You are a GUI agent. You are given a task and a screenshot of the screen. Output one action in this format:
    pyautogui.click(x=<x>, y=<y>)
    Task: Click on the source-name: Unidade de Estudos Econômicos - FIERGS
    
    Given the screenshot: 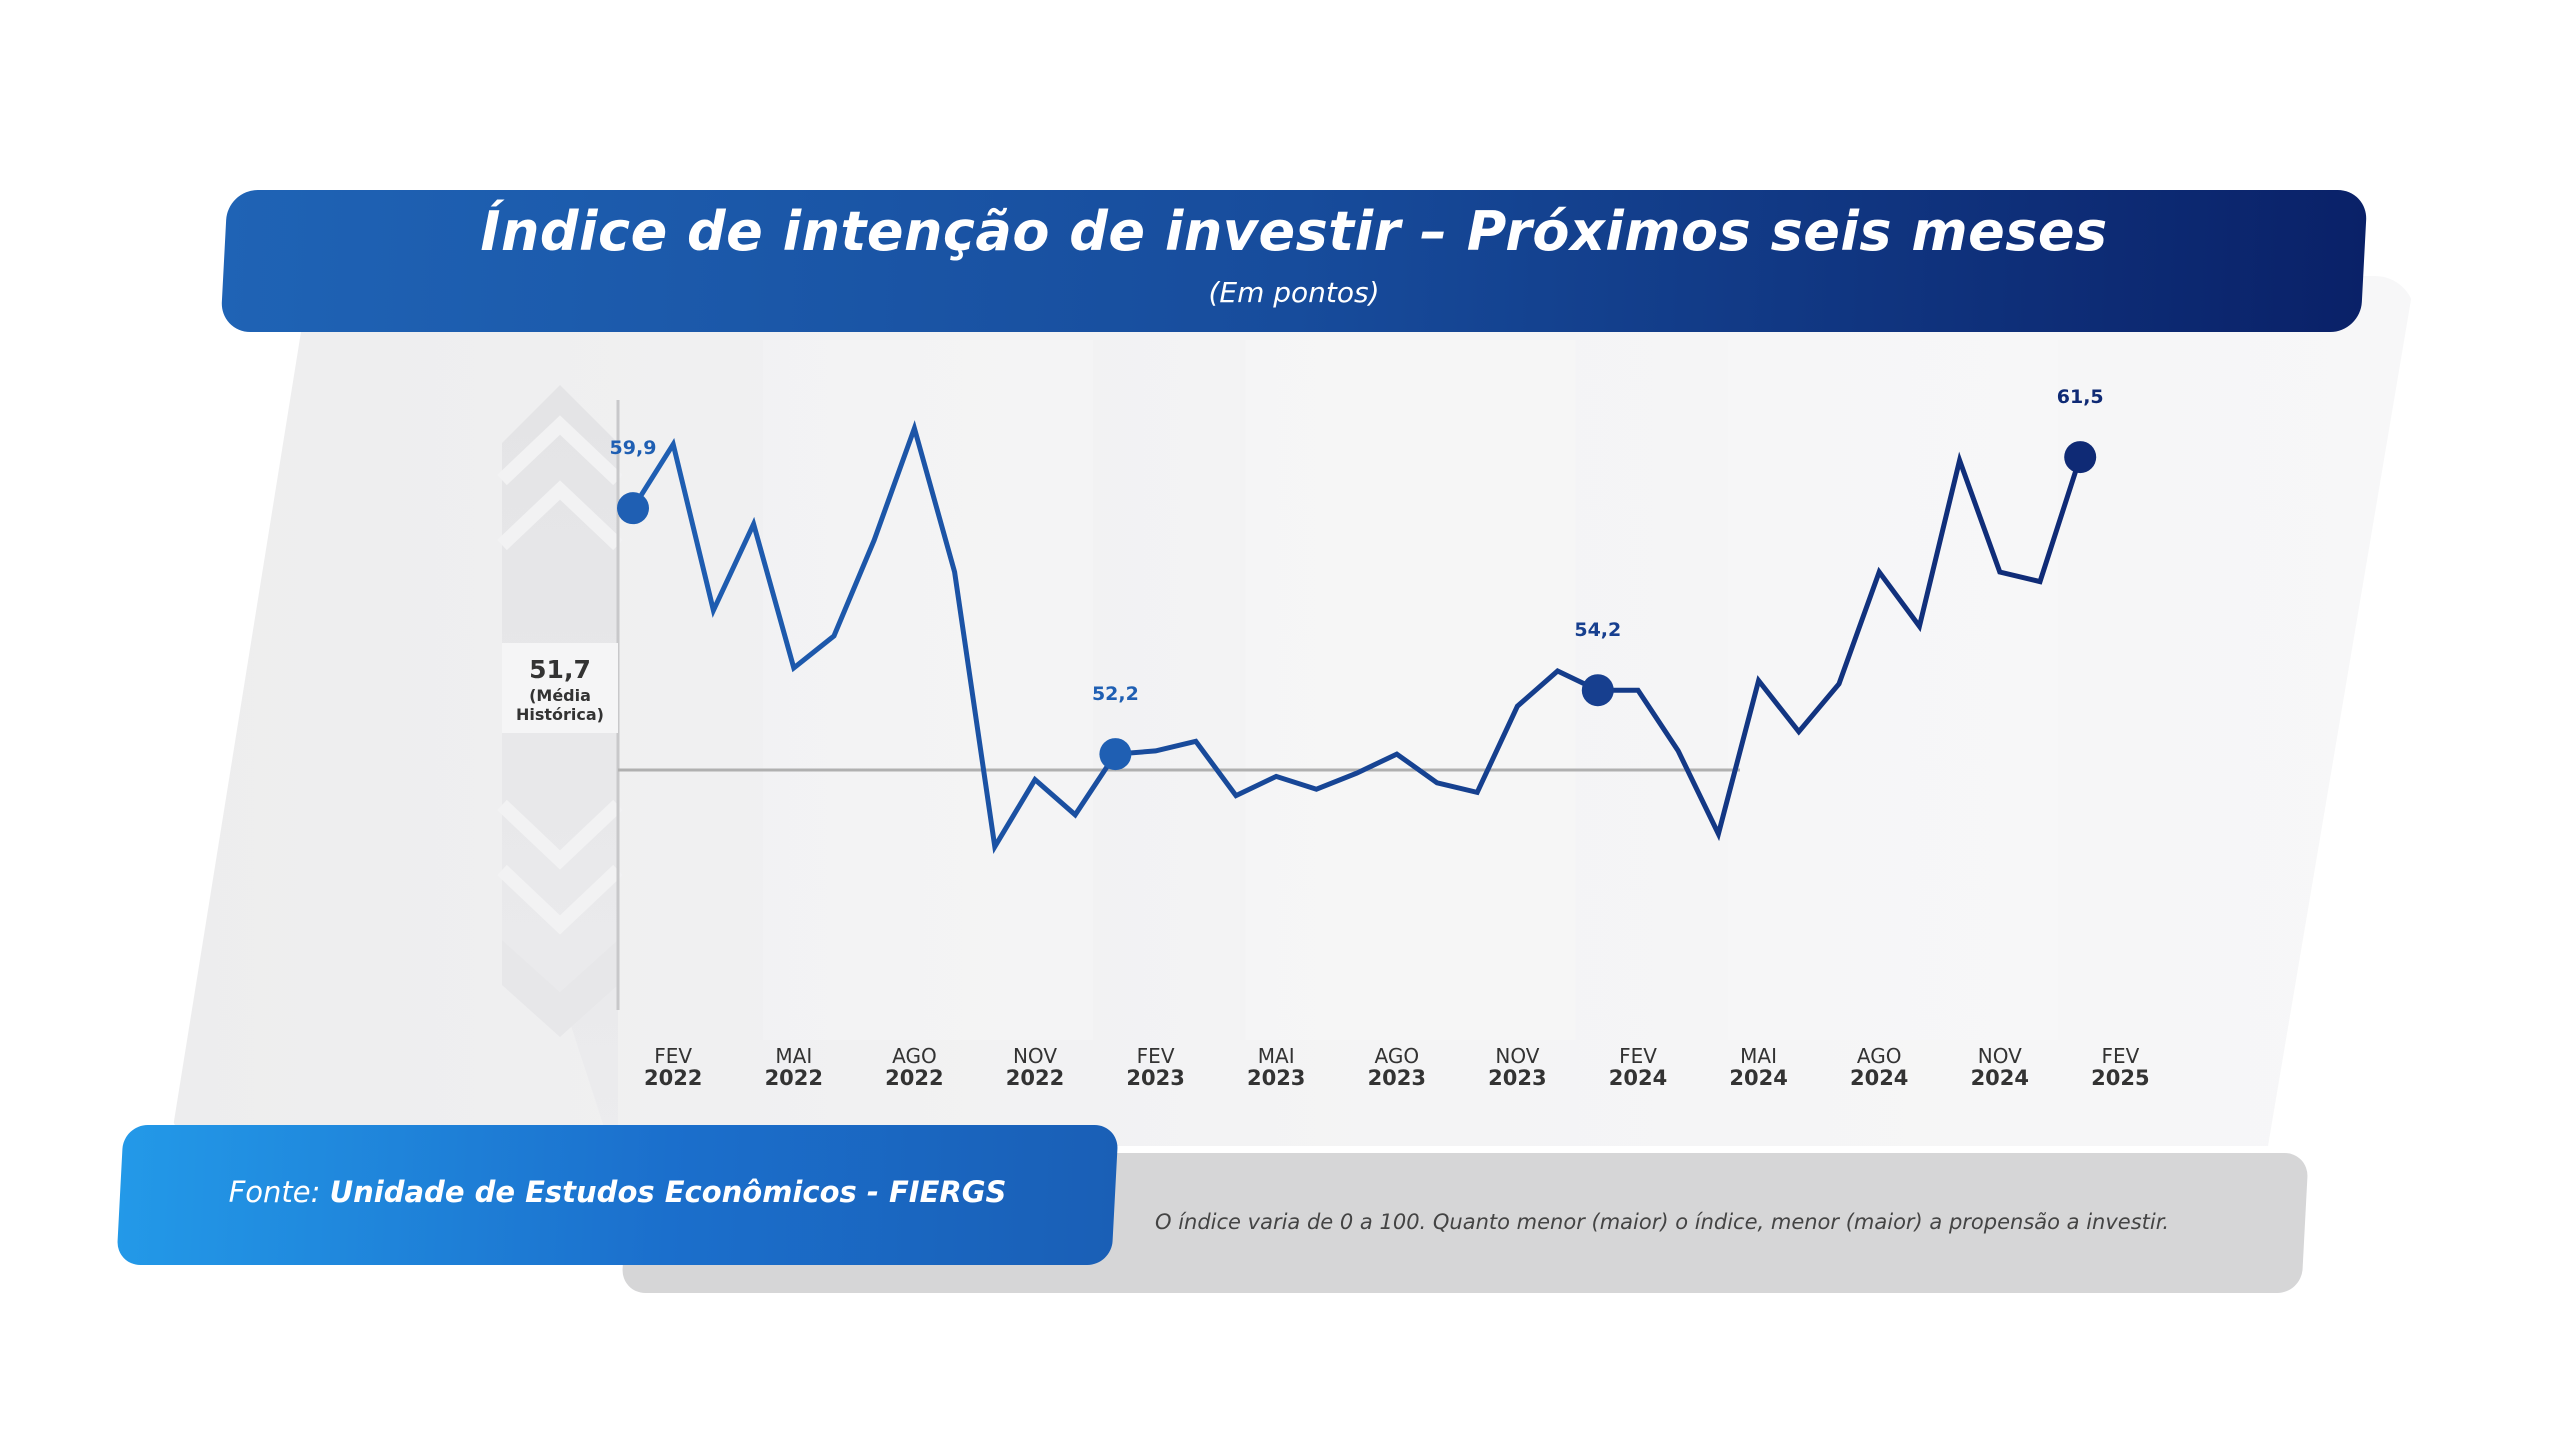 What is the action you would take?
    pyautogui.click(x=668, y=1192)
    